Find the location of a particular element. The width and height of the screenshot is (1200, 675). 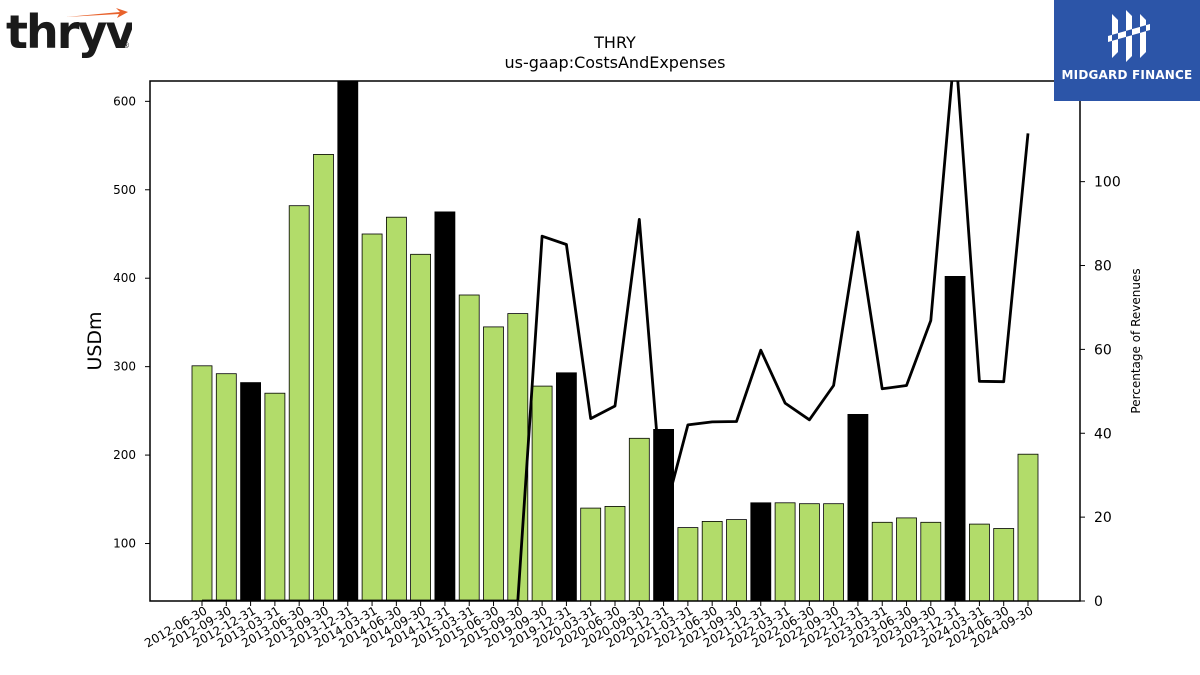

thryv-logo: thryv ® is located at coordinates (70, 32).